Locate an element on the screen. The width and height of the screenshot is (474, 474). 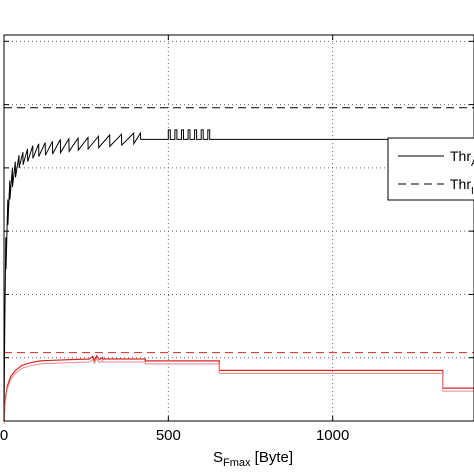
series-thr-a-red is located at coordinates (238, 388).